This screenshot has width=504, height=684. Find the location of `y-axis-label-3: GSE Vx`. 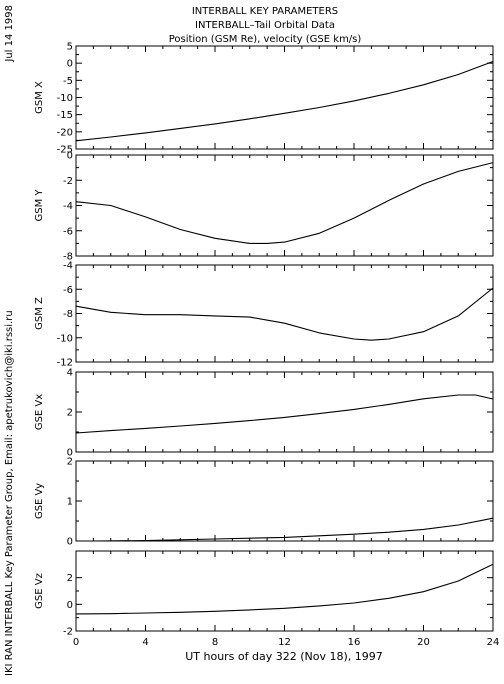

y-axis-label-3: GSE Vx is located at coordinates (39, 412).